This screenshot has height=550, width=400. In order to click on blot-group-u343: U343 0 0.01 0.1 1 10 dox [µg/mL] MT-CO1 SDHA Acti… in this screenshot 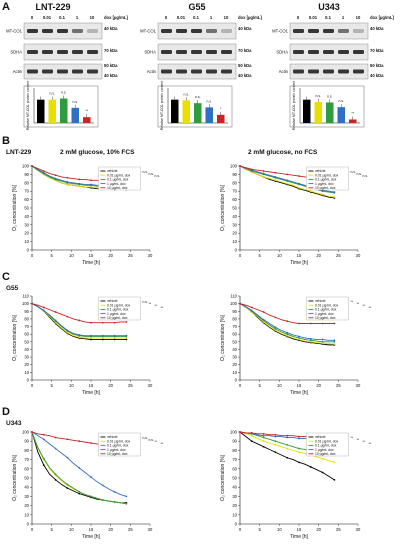, I will do `click(333, 66)`.